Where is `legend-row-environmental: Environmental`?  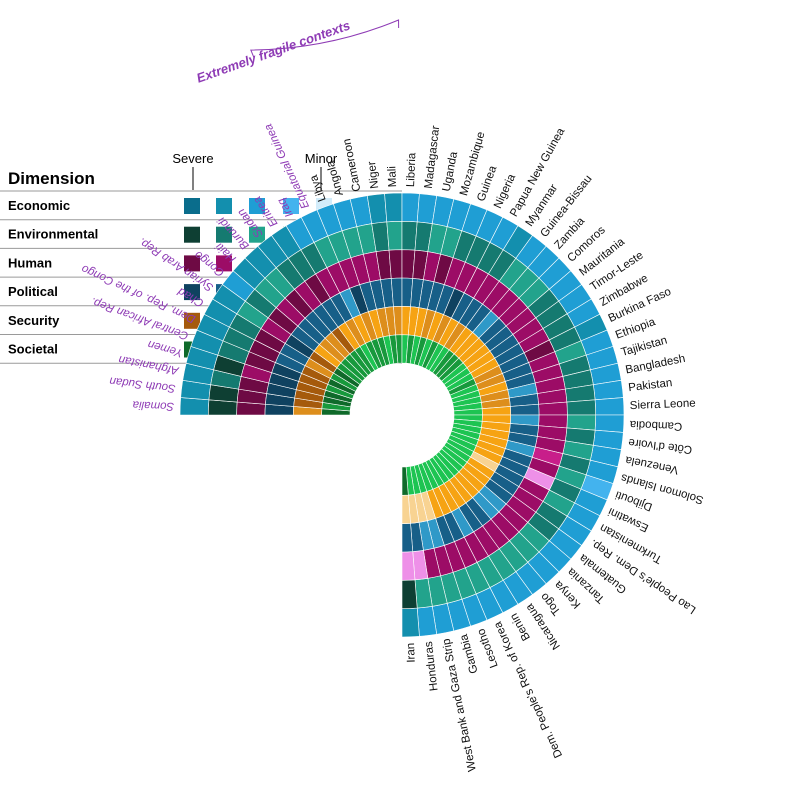
legend-row-environmental: Environmental is located at coordinates (53, 234).